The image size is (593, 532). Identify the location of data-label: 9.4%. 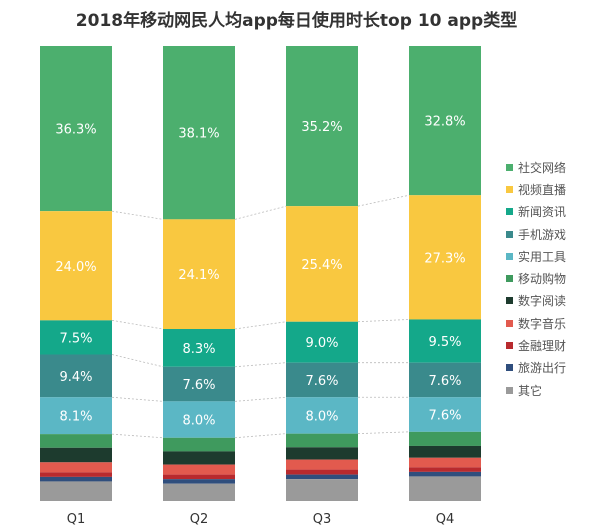
(75, 377).